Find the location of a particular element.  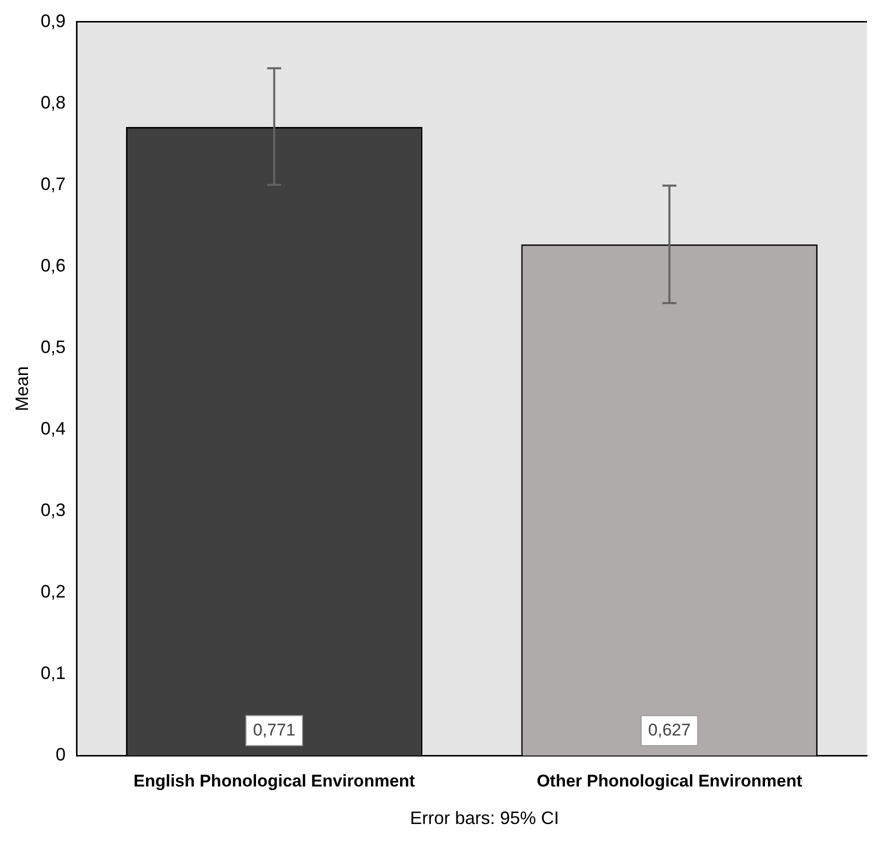

x-tick-label: English Phonological Environment is located at coordinates (274, 780).